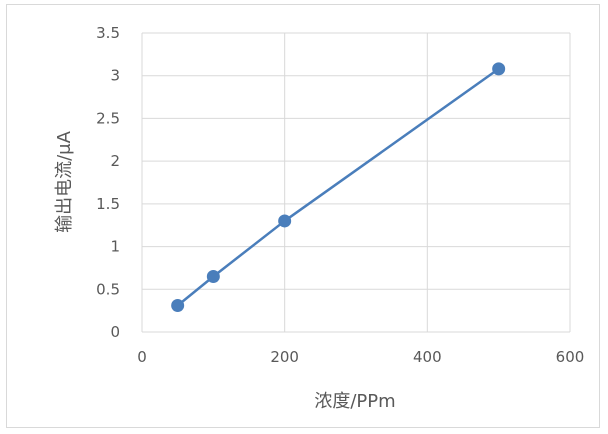  What do you see at coordinates (108, 118) in the screenshot?
I see `y-tick-label: 2.5` at bounding box center [108, 118].